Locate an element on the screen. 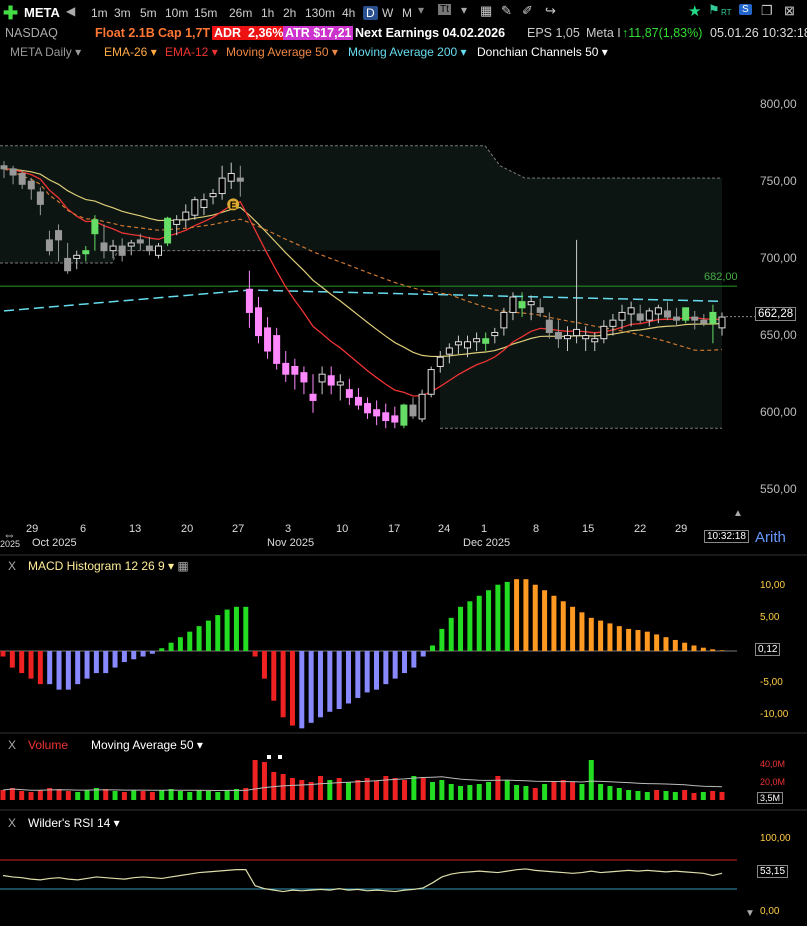 This screenshot has width=807, height=926. eps-label: EPS 1,05 is located at coordinates (553, 33).